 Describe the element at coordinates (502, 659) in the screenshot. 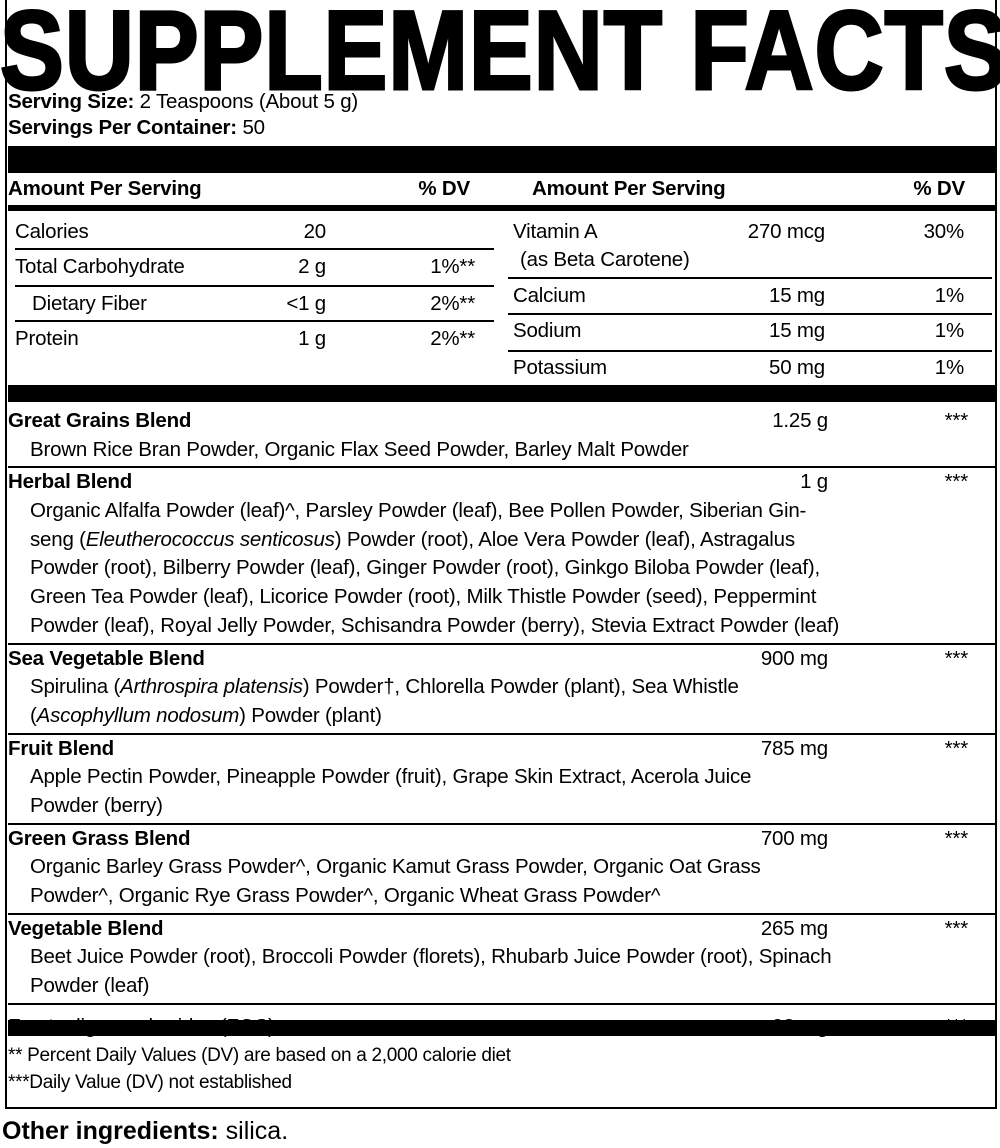

I see `blend-name-row: Sea Vegetable Blend 900 mg ***` at that location.